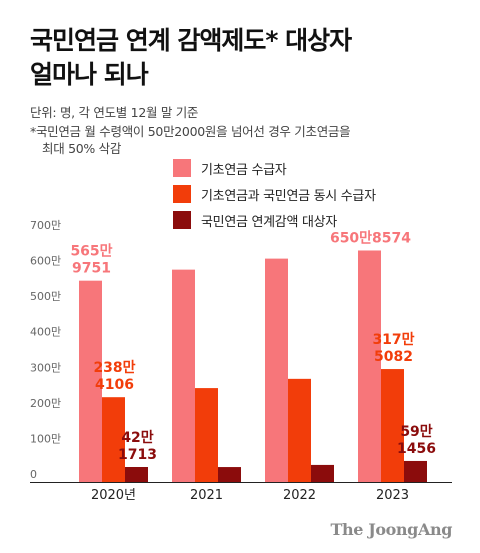  I want to click on chart-title-line-1: 국민연금 연계 감액제도* 대상자, so click(191, 40).